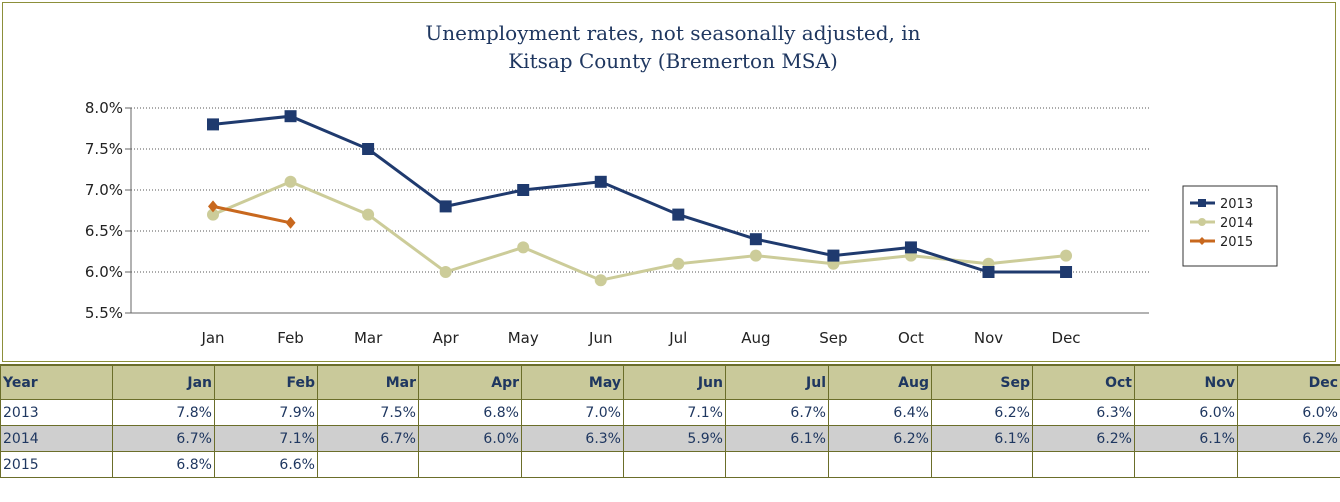  Describe the element at coordinates (674, 382) in the screenshot. I see `table-header-month: Jun` at that location.